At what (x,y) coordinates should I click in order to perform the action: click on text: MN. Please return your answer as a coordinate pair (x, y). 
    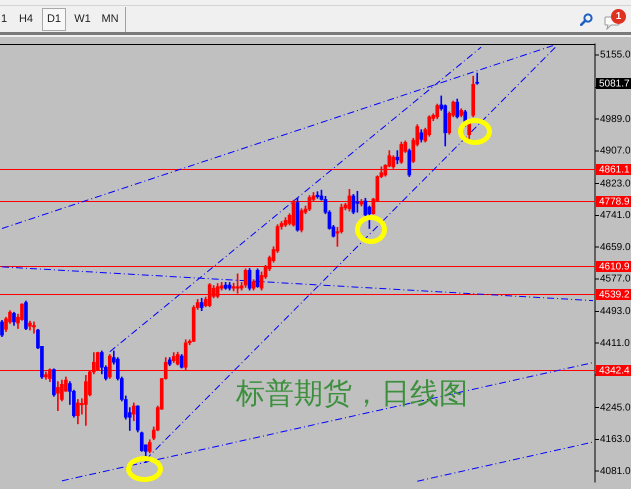
    Looking at the image, I should click on (110, 19).